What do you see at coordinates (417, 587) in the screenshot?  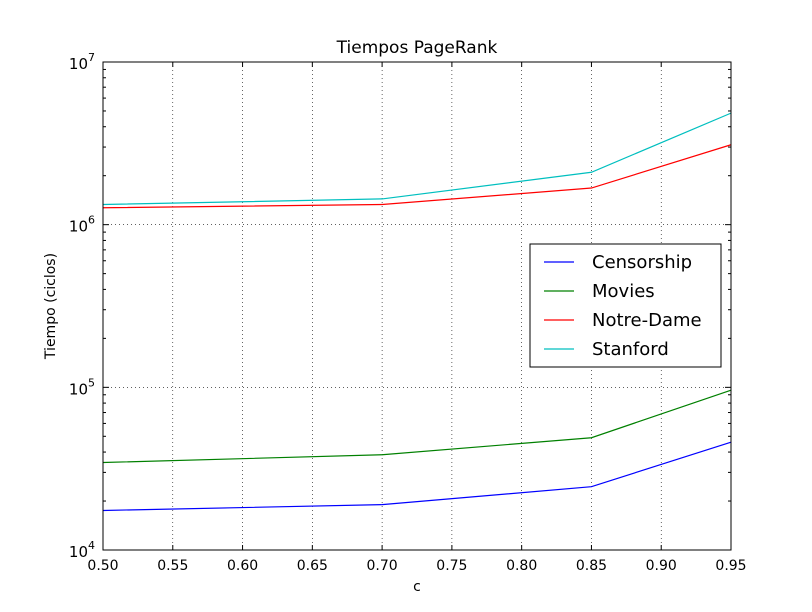 I see `x-axis-label: c` at bounding box center [417, 587].